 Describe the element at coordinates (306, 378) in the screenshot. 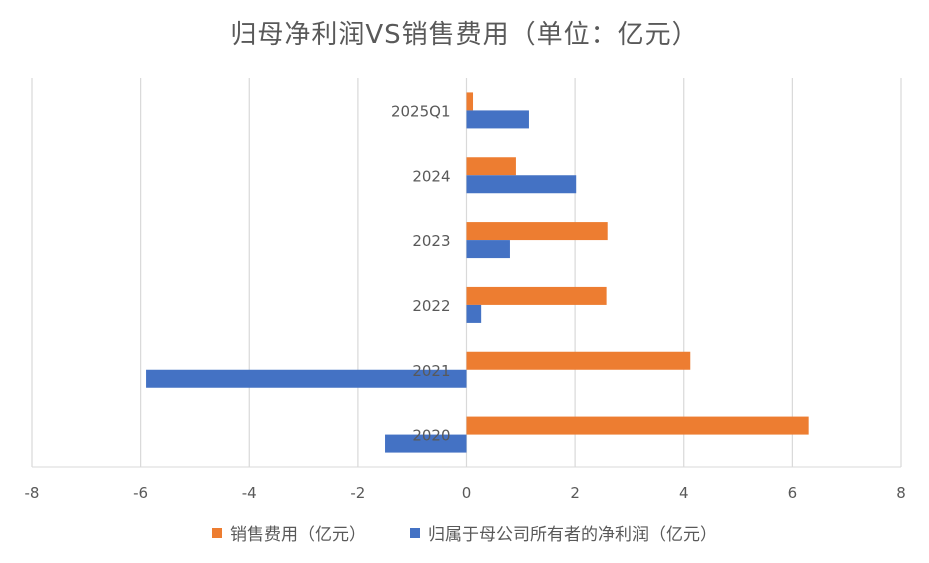

I see `bar-net-profit-2021` at that location.